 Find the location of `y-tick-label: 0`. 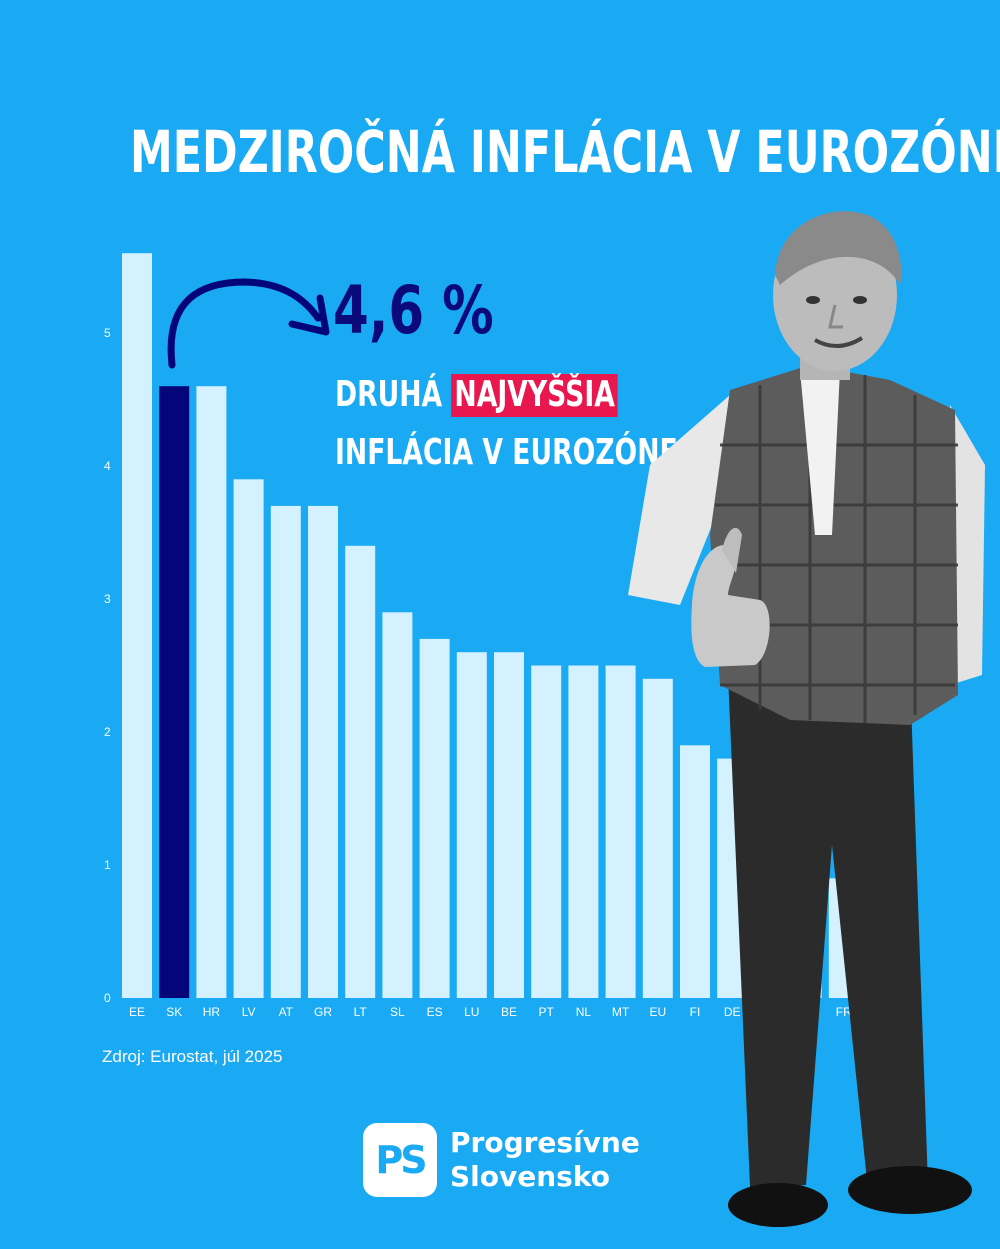

y-tick-label: 0 is located at coordinates (107, 998).